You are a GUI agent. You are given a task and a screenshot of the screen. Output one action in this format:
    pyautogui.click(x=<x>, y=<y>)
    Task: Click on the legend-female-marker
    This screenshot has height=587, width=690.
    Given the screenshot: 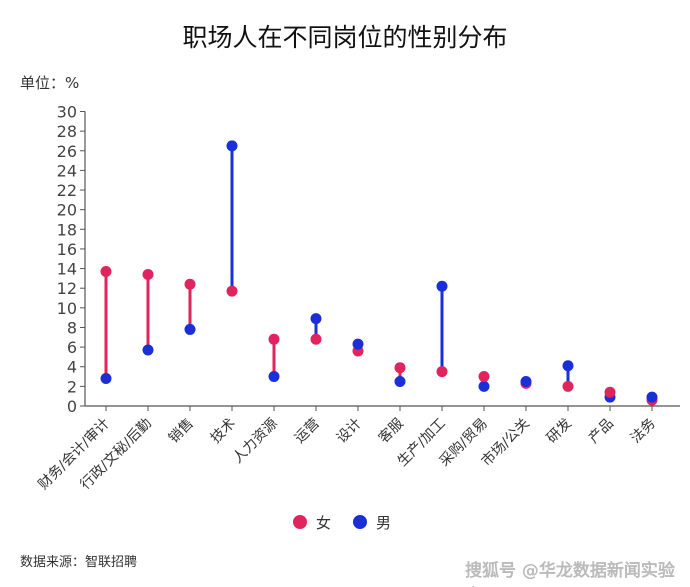 What is the action you would take?
    pyautogui.click(x=300, y=522)
    